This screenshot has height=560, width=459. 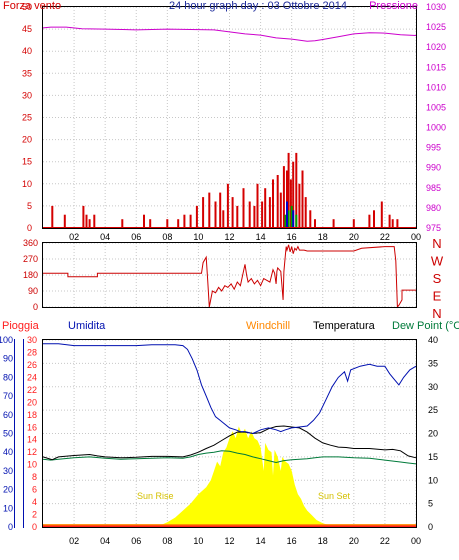 I want to click on y-tick-label: 1005, so click(x=436, y=107).